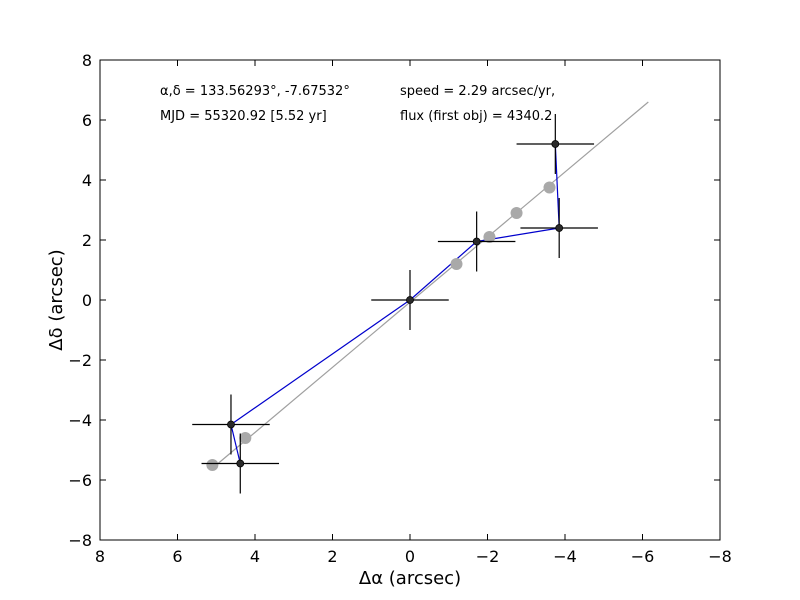  What do you see at coordinates (87, 240) in the screenshot?
I see `y-tick-label-3: 2` at bounding box center [87, 240].